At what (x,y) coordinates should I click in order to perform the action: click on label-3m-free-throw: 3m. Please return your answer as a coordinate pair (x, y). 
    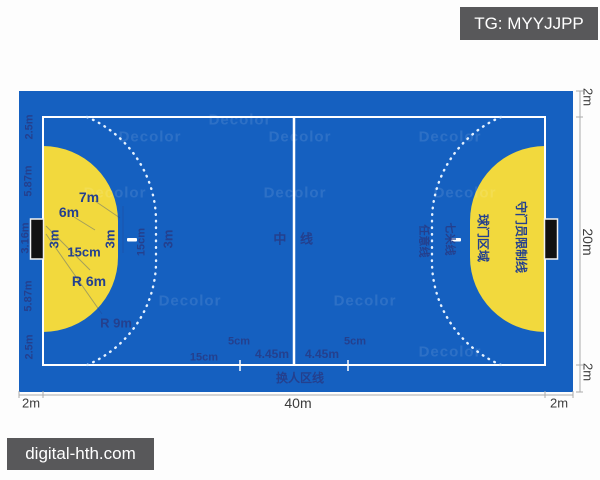
    Looking at the image, I should click on (168, 239).